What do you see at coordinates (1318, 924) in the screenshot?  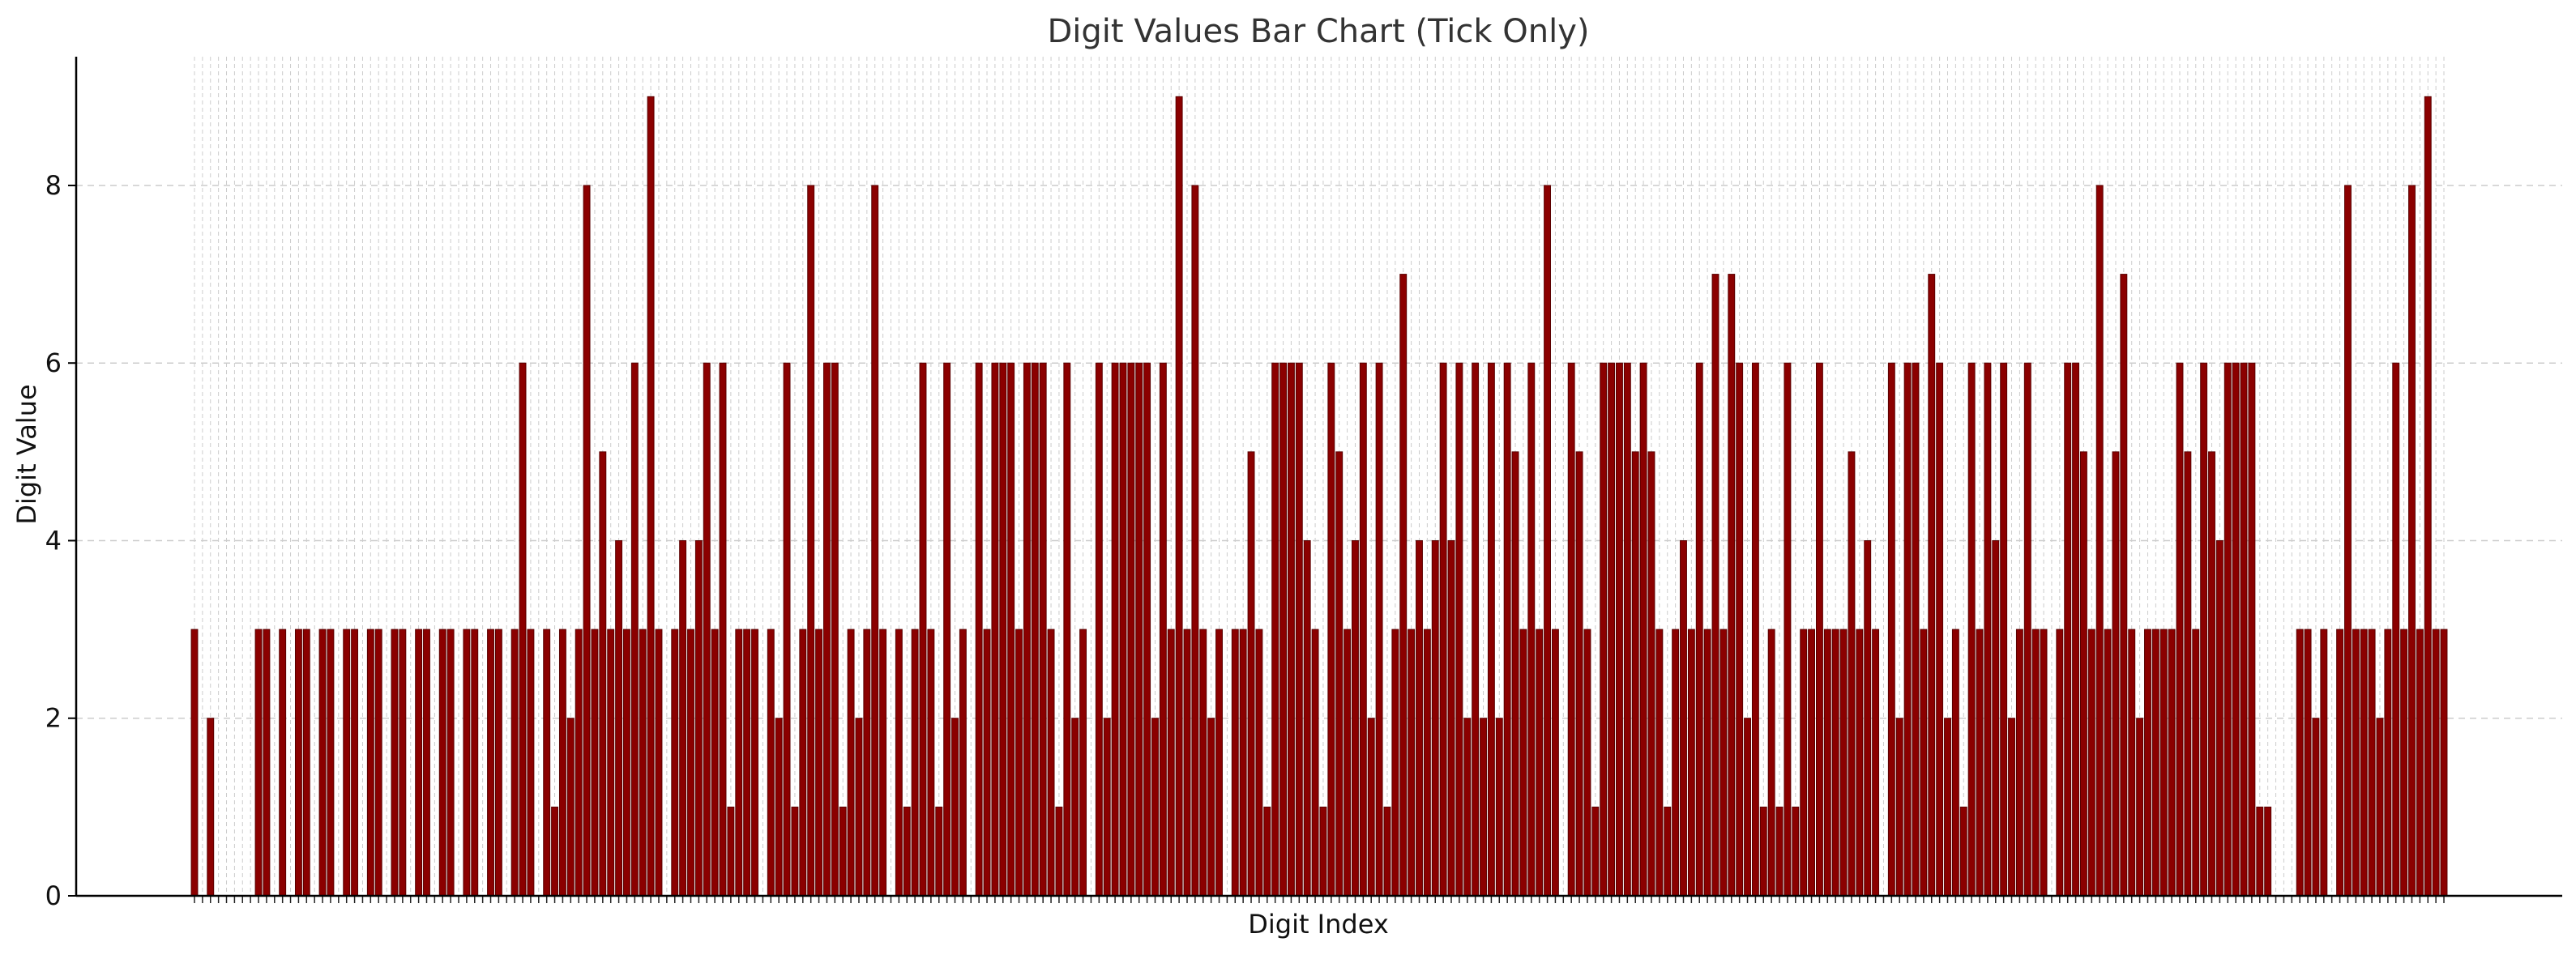 I see `x-axis-label: Digit Index` at bounding box center [1318, 924].